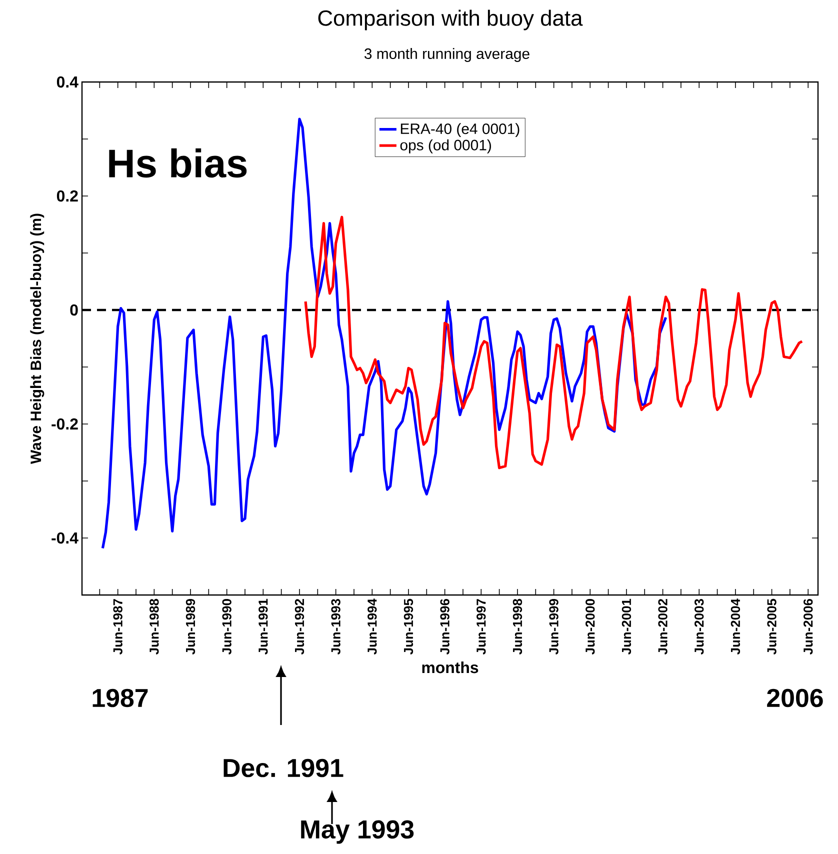 The height and width of the screenshot is (854, 838). Describe the element at coordinates (74, 310) in the screenshot. I see `y-tick-label: 0` at that location.